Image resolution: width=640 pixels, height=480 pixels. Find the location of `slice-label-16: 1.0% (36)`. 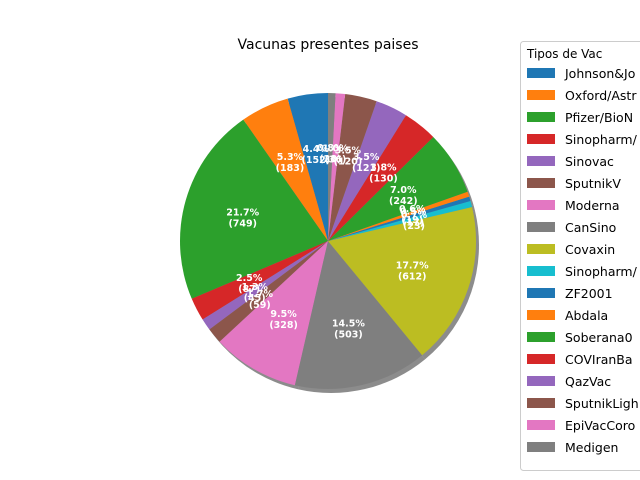

slice-label-16: 1.0% (36) is located at coordinates (335, 155).